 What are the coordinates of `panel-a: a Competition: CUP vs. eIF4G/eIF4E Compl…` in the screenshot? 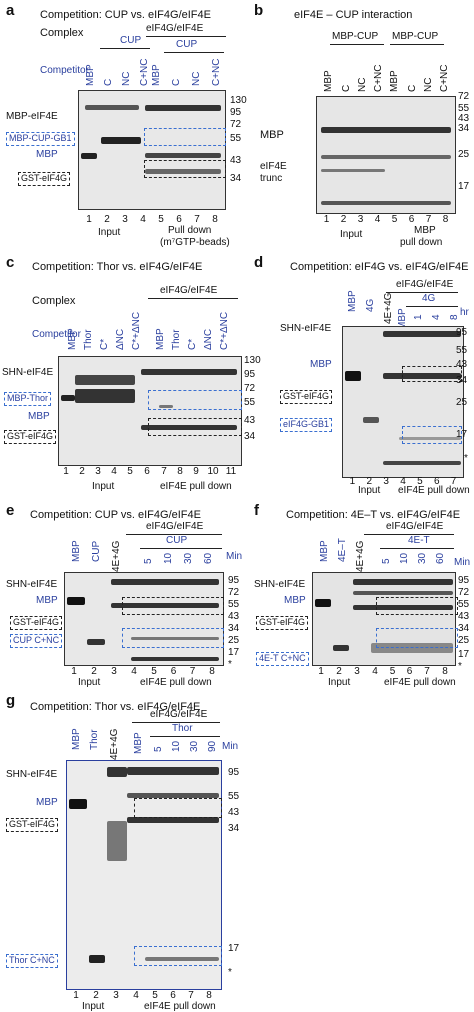 It's located at (125, 124).